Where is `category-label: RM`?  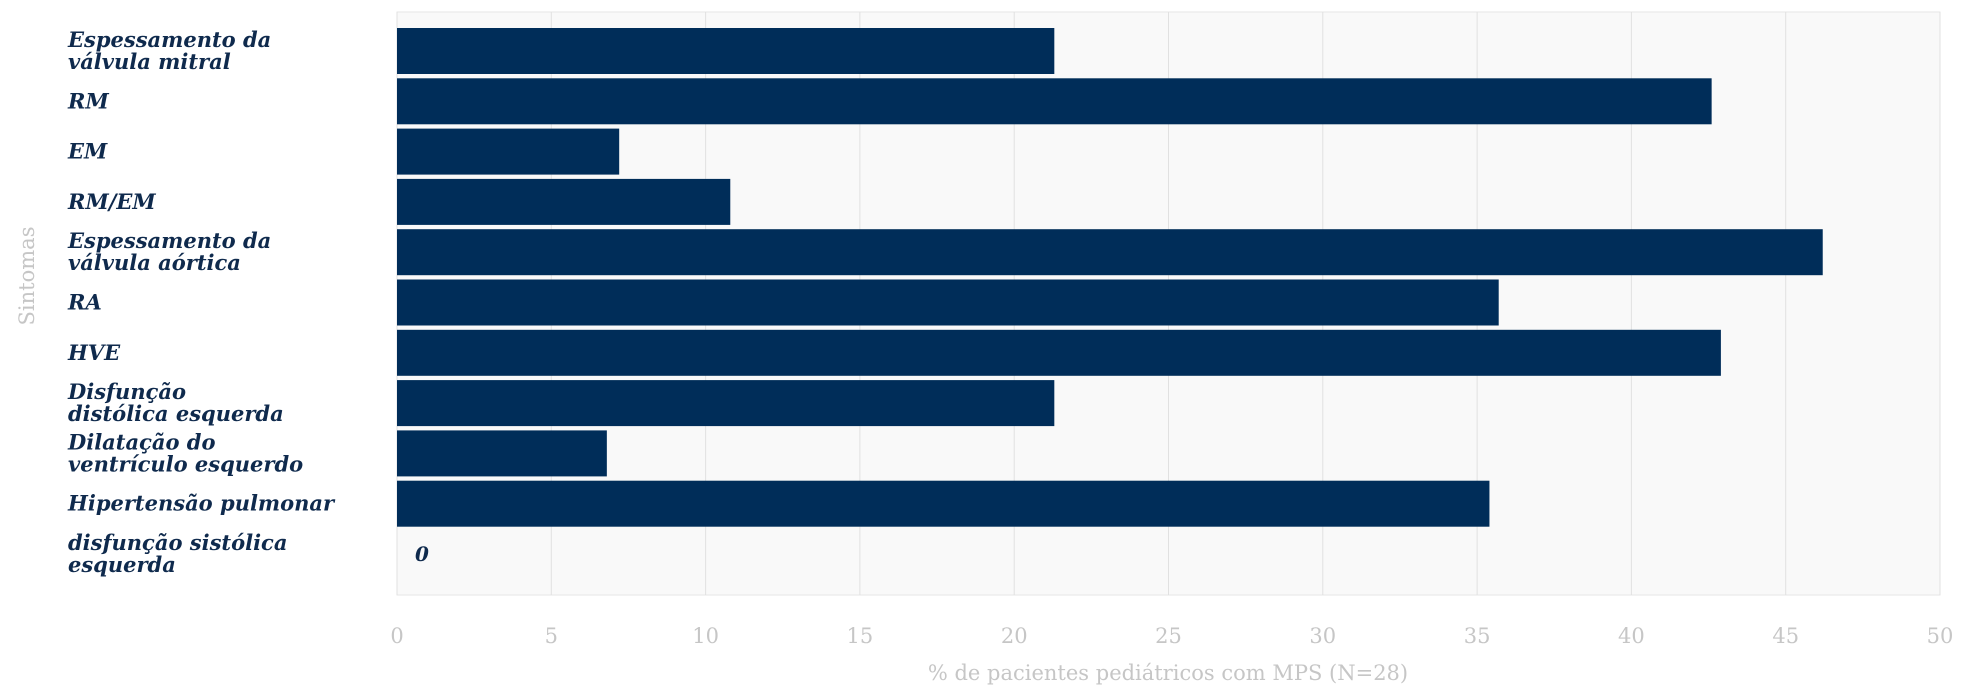 category-label: RM is located at coordinates (88, 100).